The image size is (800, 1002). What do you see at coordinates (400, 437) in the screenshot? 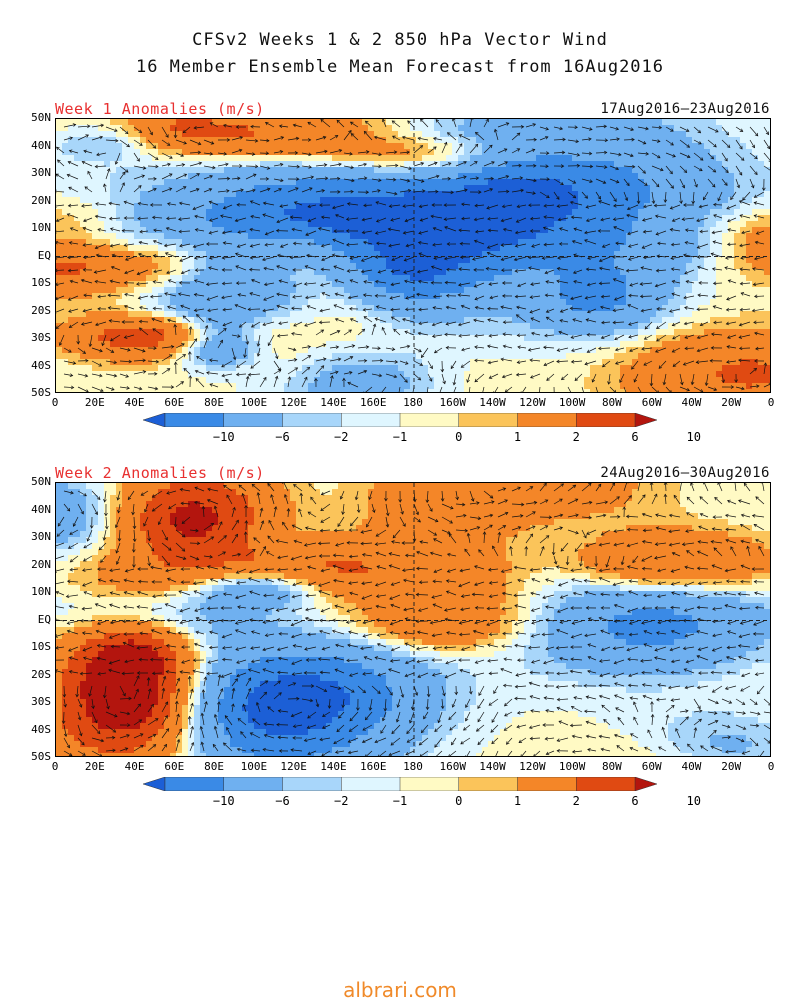
I see `colorbar-tick-label: −1` at bounding box center [400, 437].